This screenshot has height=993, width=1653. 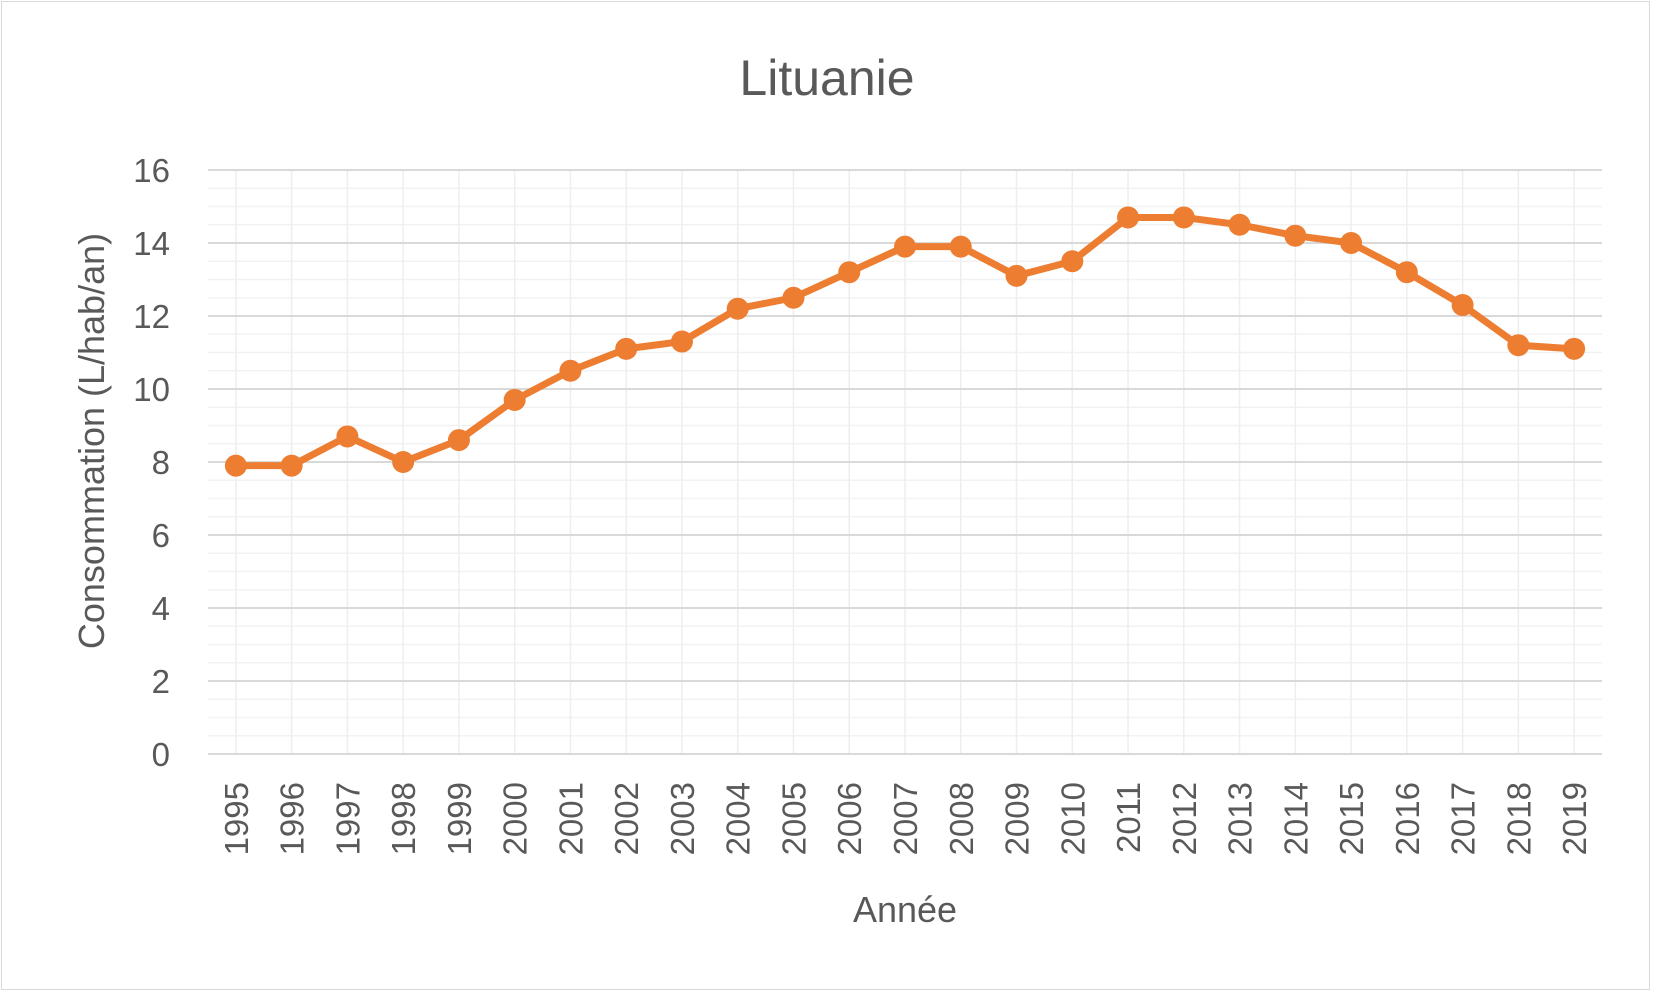 I want to click on x-tick-label: 2010, so click(x=1072, y=818).